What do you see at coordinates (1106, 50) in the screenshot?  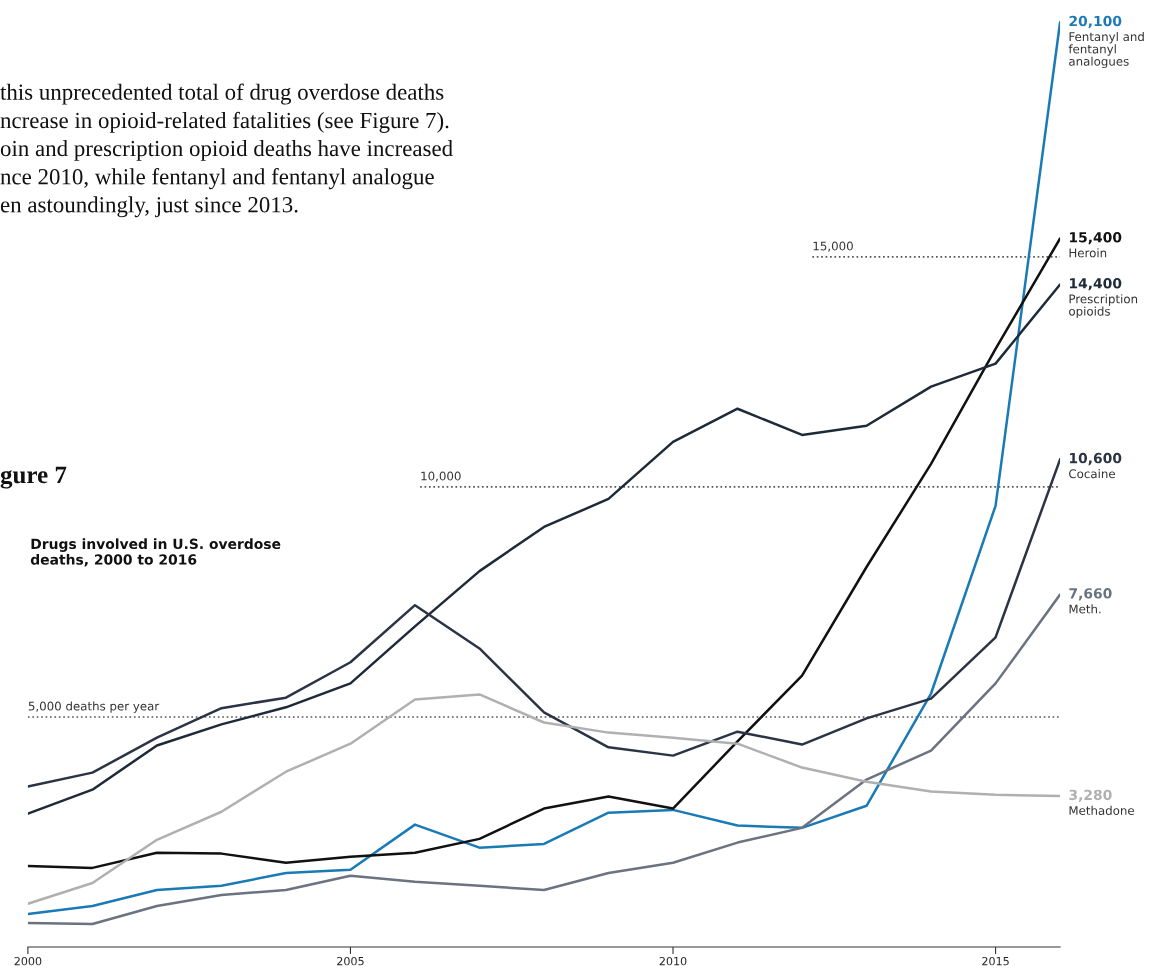 I see `series-label: Fentanyl and fentanyl analogues` at bounding box center [1106, 50].